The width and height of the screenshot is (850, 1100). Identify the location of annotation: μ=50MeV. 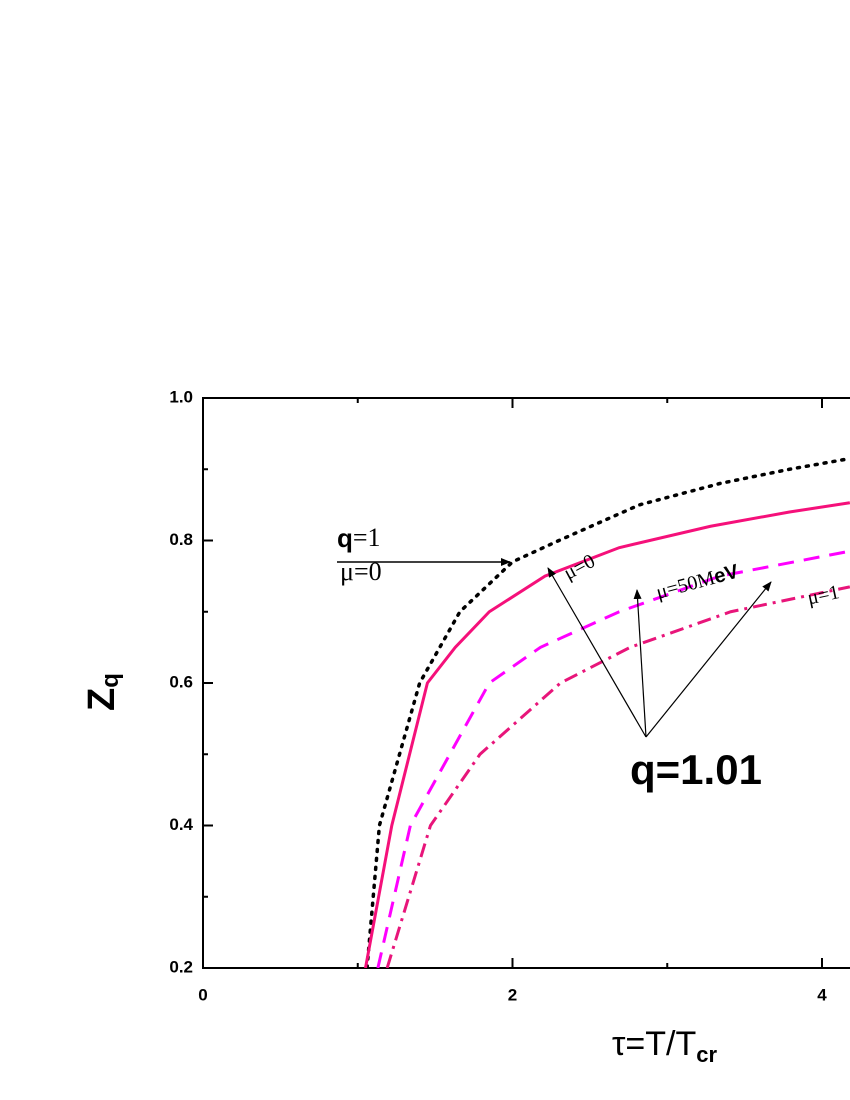
(698, 582).